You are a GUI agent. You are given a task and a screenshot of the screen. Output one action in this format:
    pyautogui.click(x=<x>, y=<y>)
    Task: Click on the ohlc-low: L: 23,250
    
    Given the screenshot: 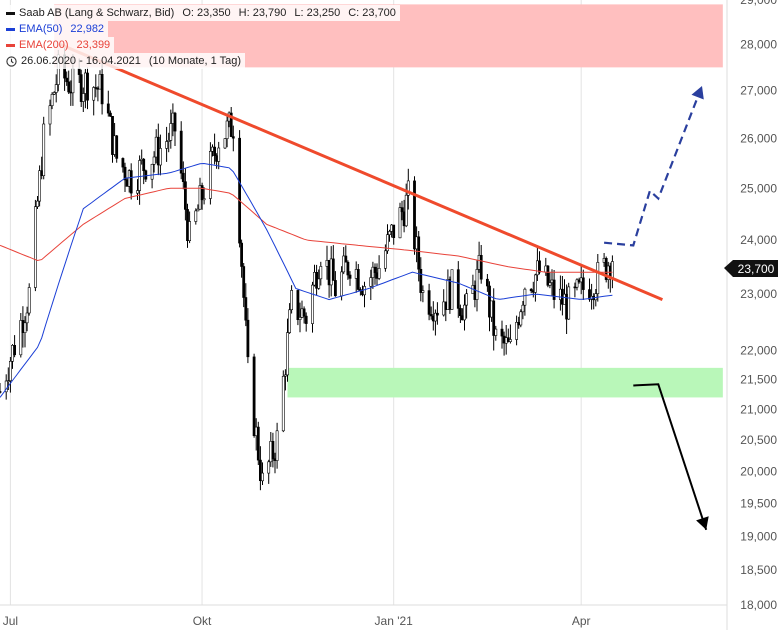 What is the action you would take?
    pyautogui.click(x=317, y=13)
    